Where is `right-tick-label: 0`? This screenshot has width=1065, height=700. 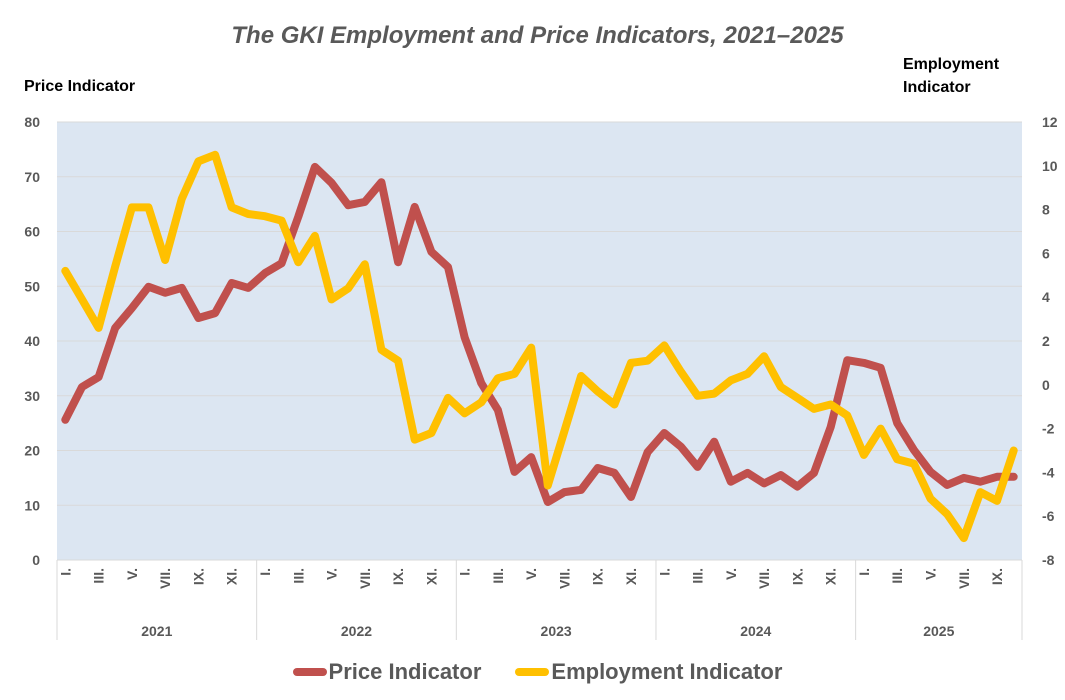
right-tick-label: 0 is located at coordinates (1046, 385).